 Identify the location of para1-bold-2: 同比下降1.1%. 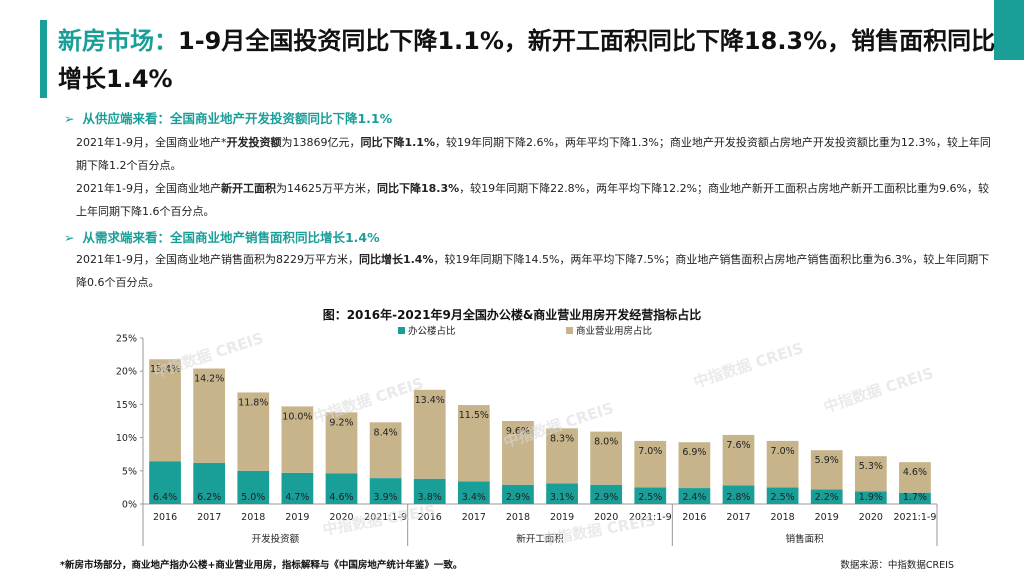
(397, 142).